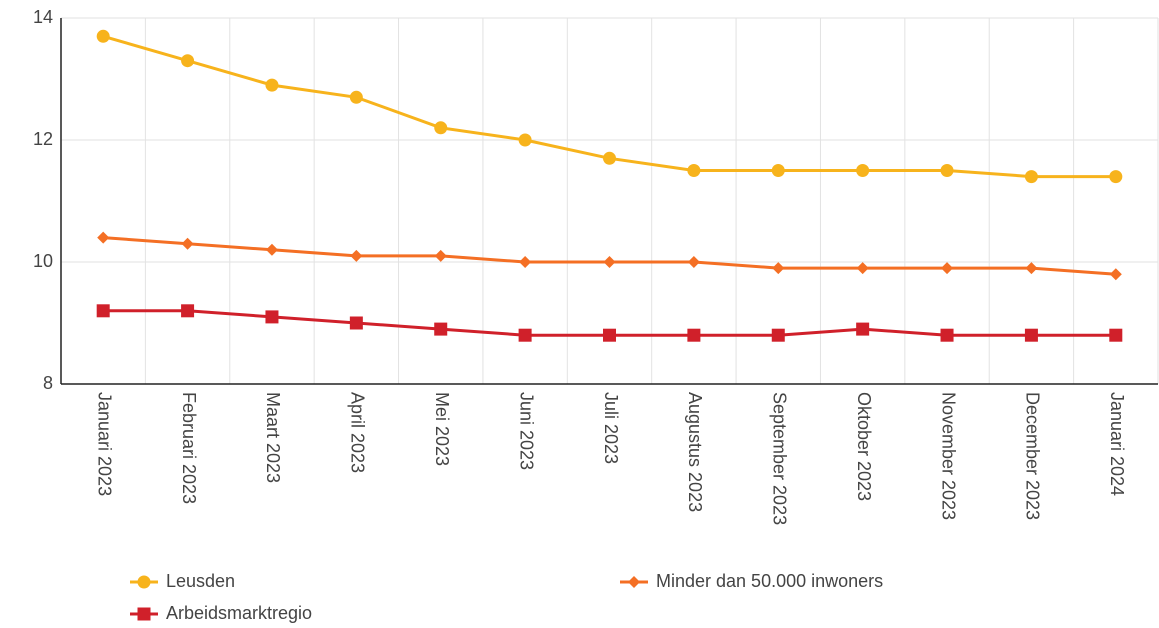 Image resolution: width=1159 pixels, height=628 pixels. Describe the element at coordinates (442, 429) in the screenshot. I see `x-tick-label: Mei 2023` at that location.